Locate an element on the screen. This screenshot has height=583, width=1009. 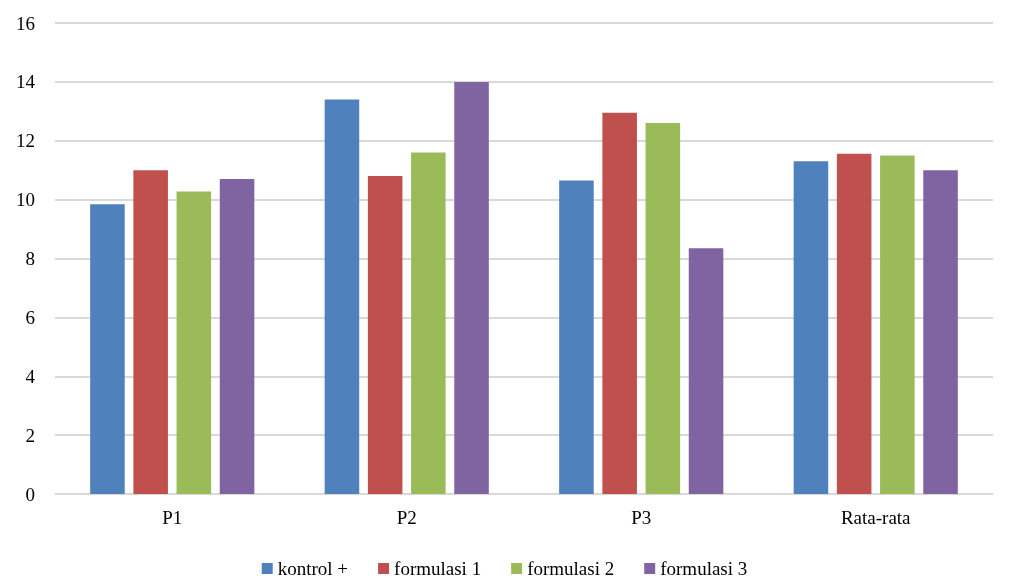
y-tick-label: 2 is located at coordinates (30, 435).